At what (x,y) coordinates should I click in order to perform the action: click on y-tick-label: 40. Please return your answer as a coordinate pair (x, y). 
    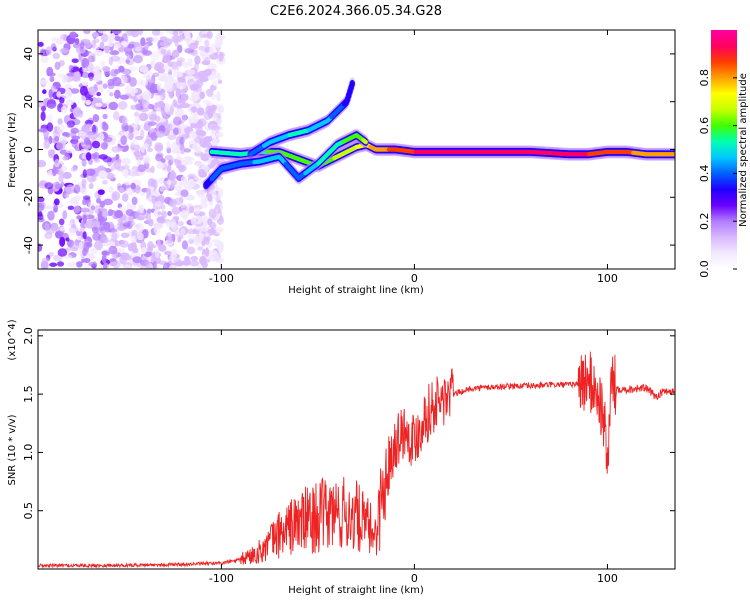
    Looking at the image, I should click on (28, 54).